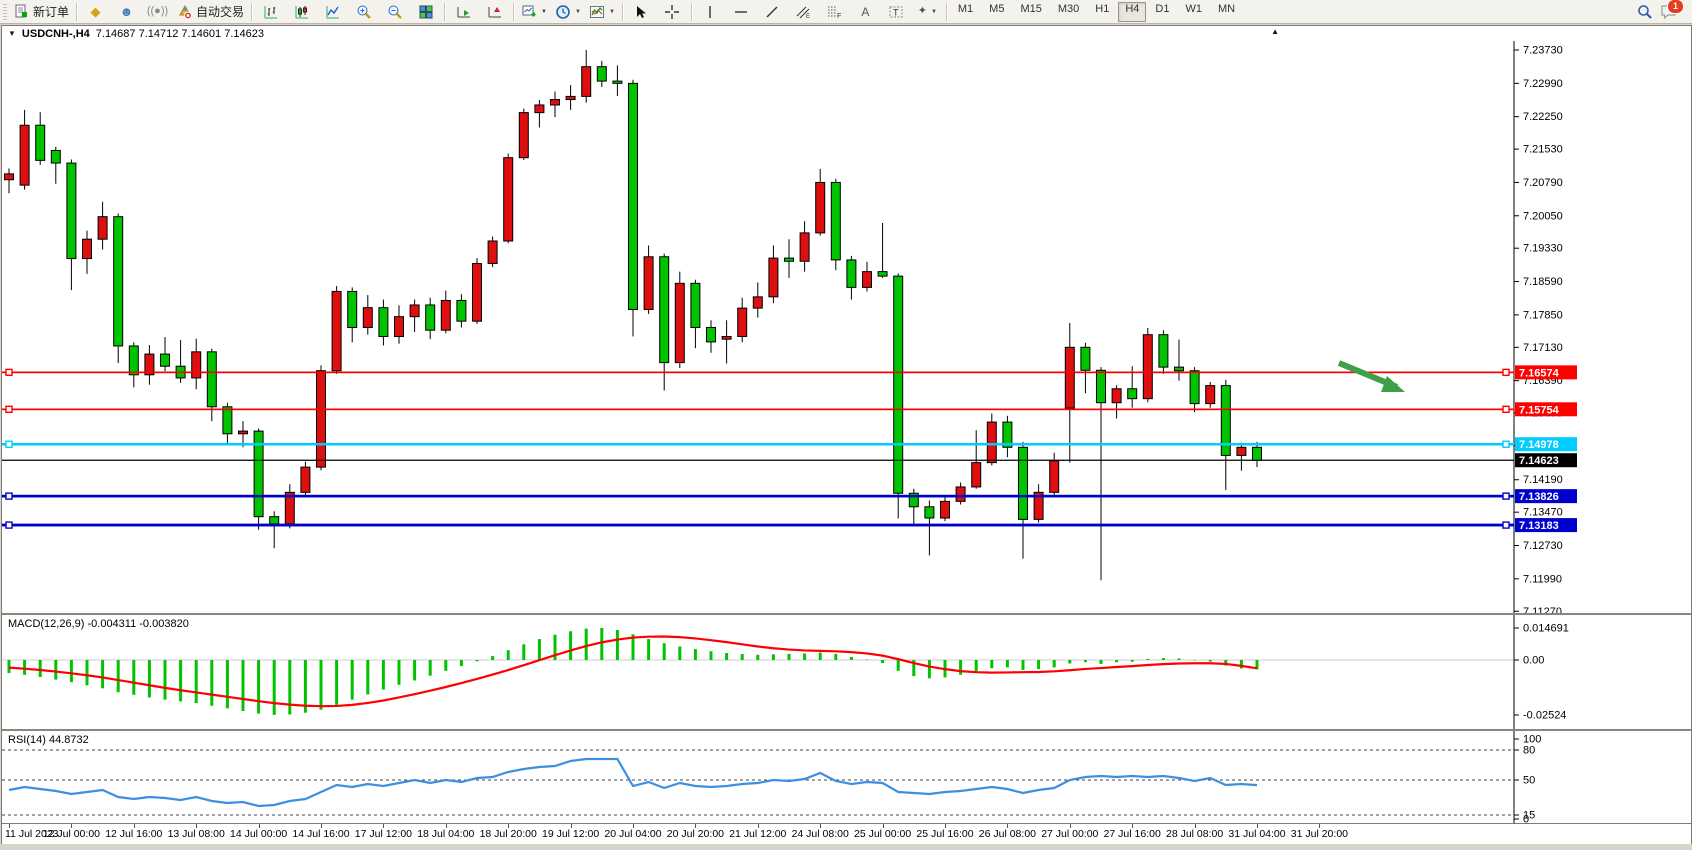  I want to click on timeframe-button-M1: M1, so click(965, 8).